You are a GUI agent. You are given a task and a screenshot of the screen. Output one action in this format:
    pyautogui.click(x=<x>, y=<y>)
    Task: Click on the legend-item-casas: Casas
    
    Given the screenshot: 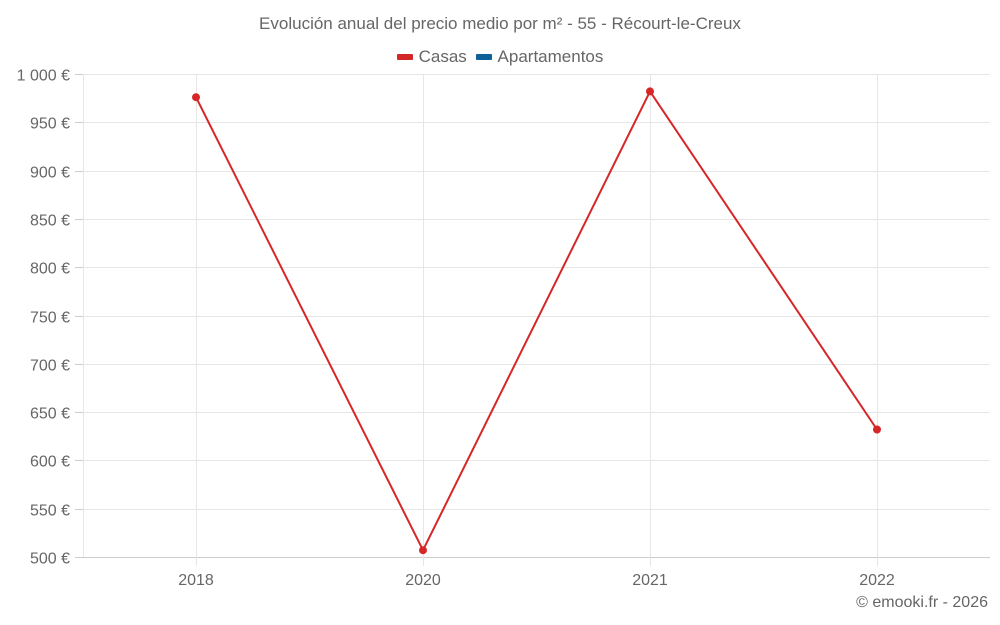 What is the action you would take?
    pyautogui.click(x=431, y=57)
    